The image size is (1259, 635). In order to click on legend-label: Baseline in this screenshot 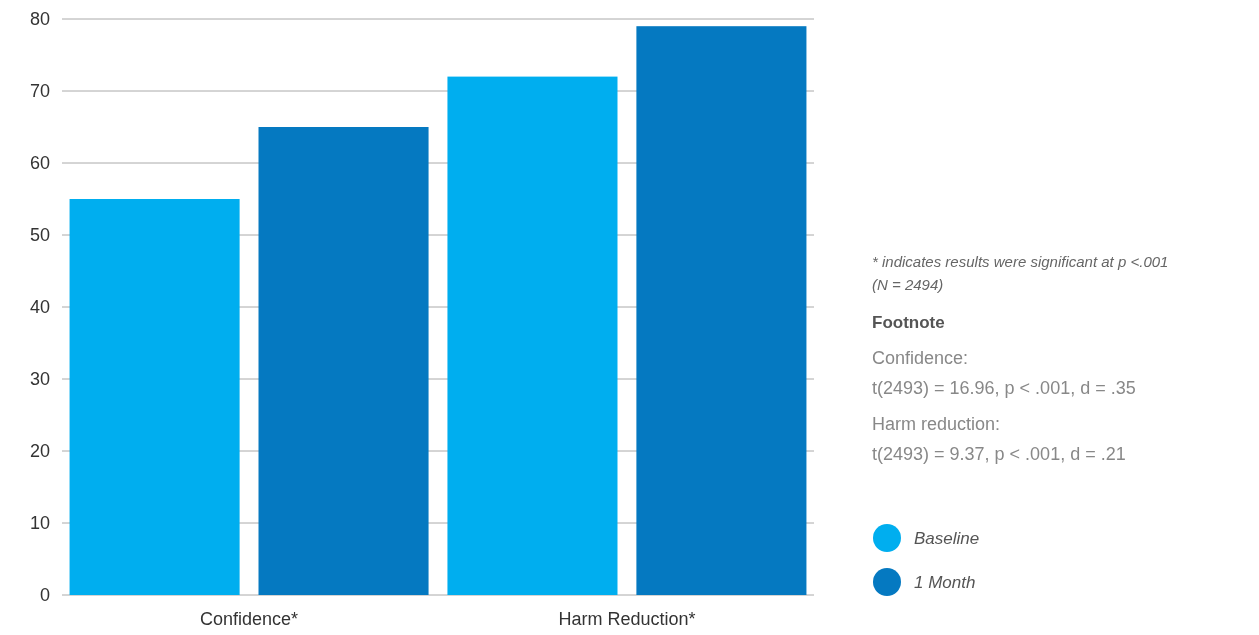, I will do `click(947, 538)`.